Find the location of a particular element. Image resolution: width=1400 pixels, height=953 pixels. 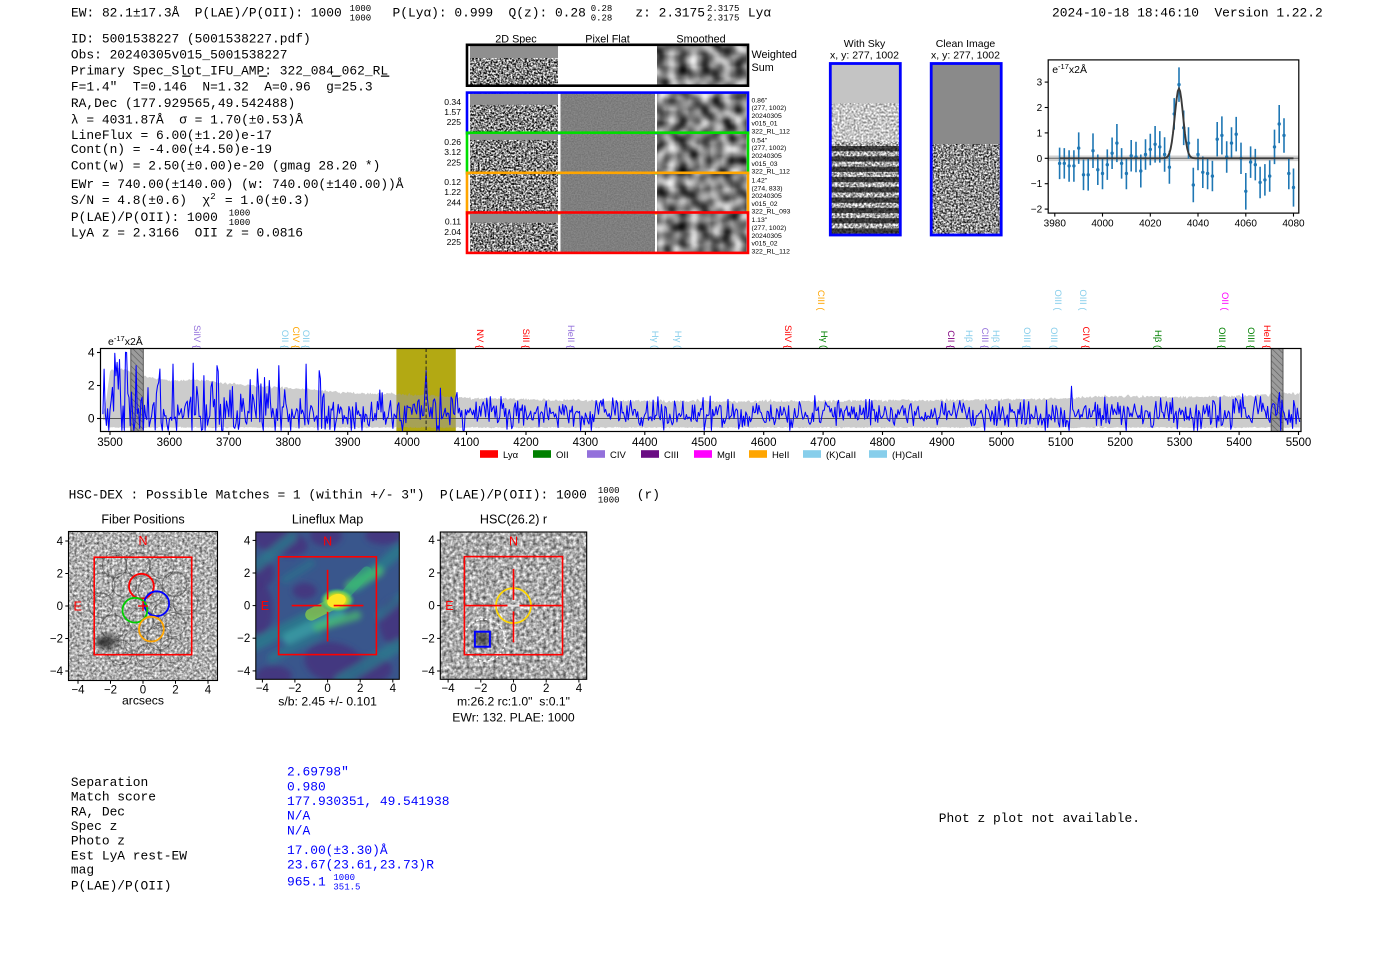

svg-text: 4400 is located at coordinates (645, 443).